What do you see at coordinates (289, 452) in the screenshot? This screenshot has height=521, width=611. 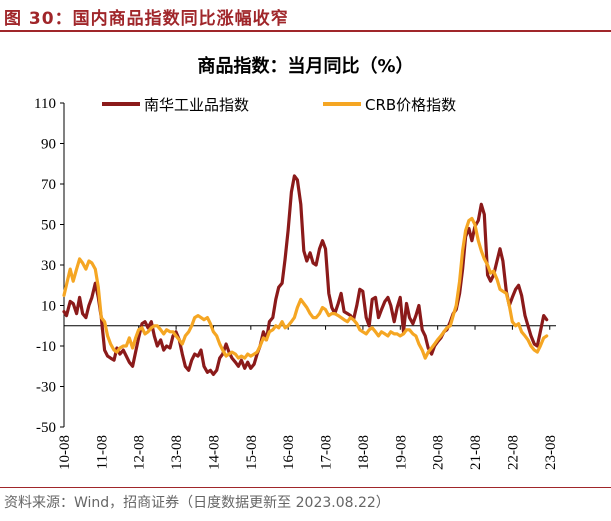 I see `x-tick-label: 16-08` at bounding box center [289, 452].